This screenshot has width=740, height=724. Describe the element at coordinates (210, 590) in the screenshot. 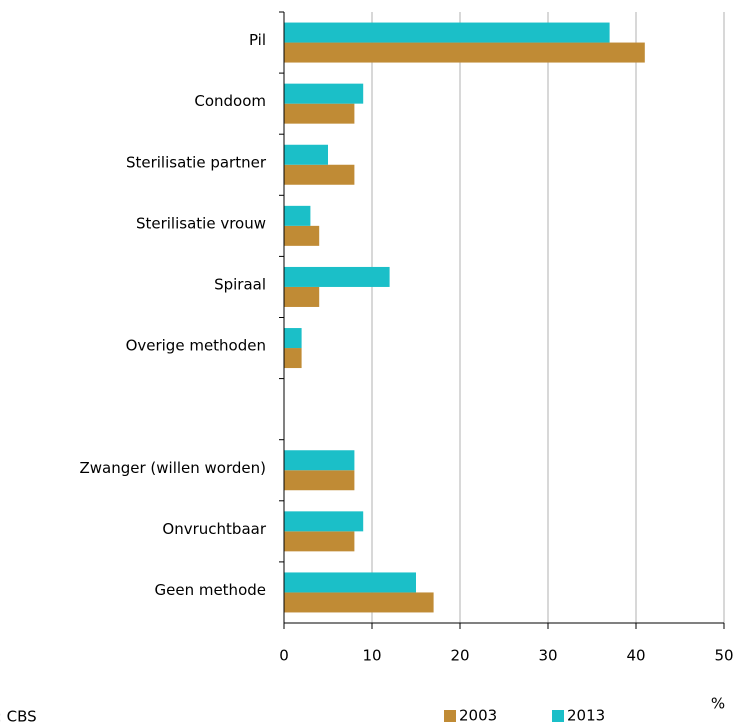

I see `y-tick-label: Geen methode` at that location.